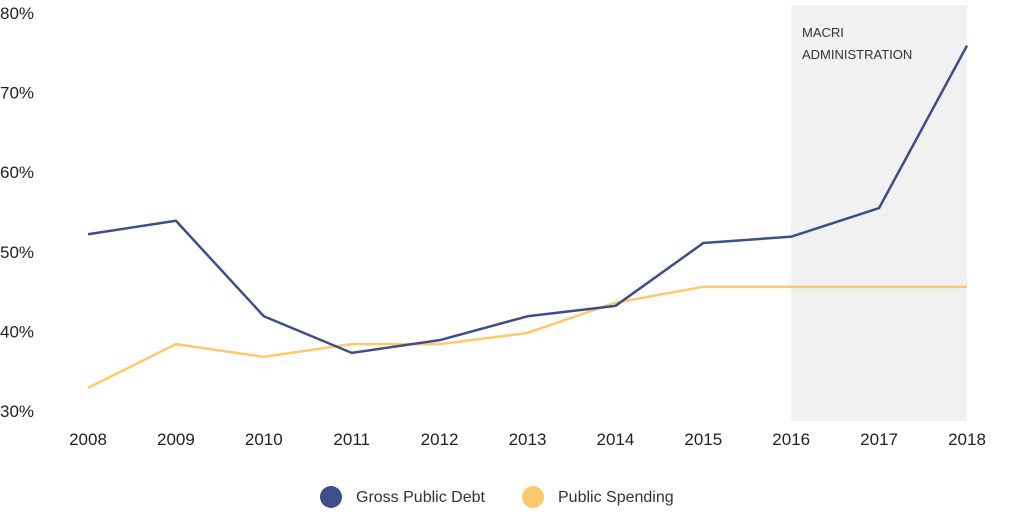  I want to click on y-tick-label: 30%, so click(17, 411).